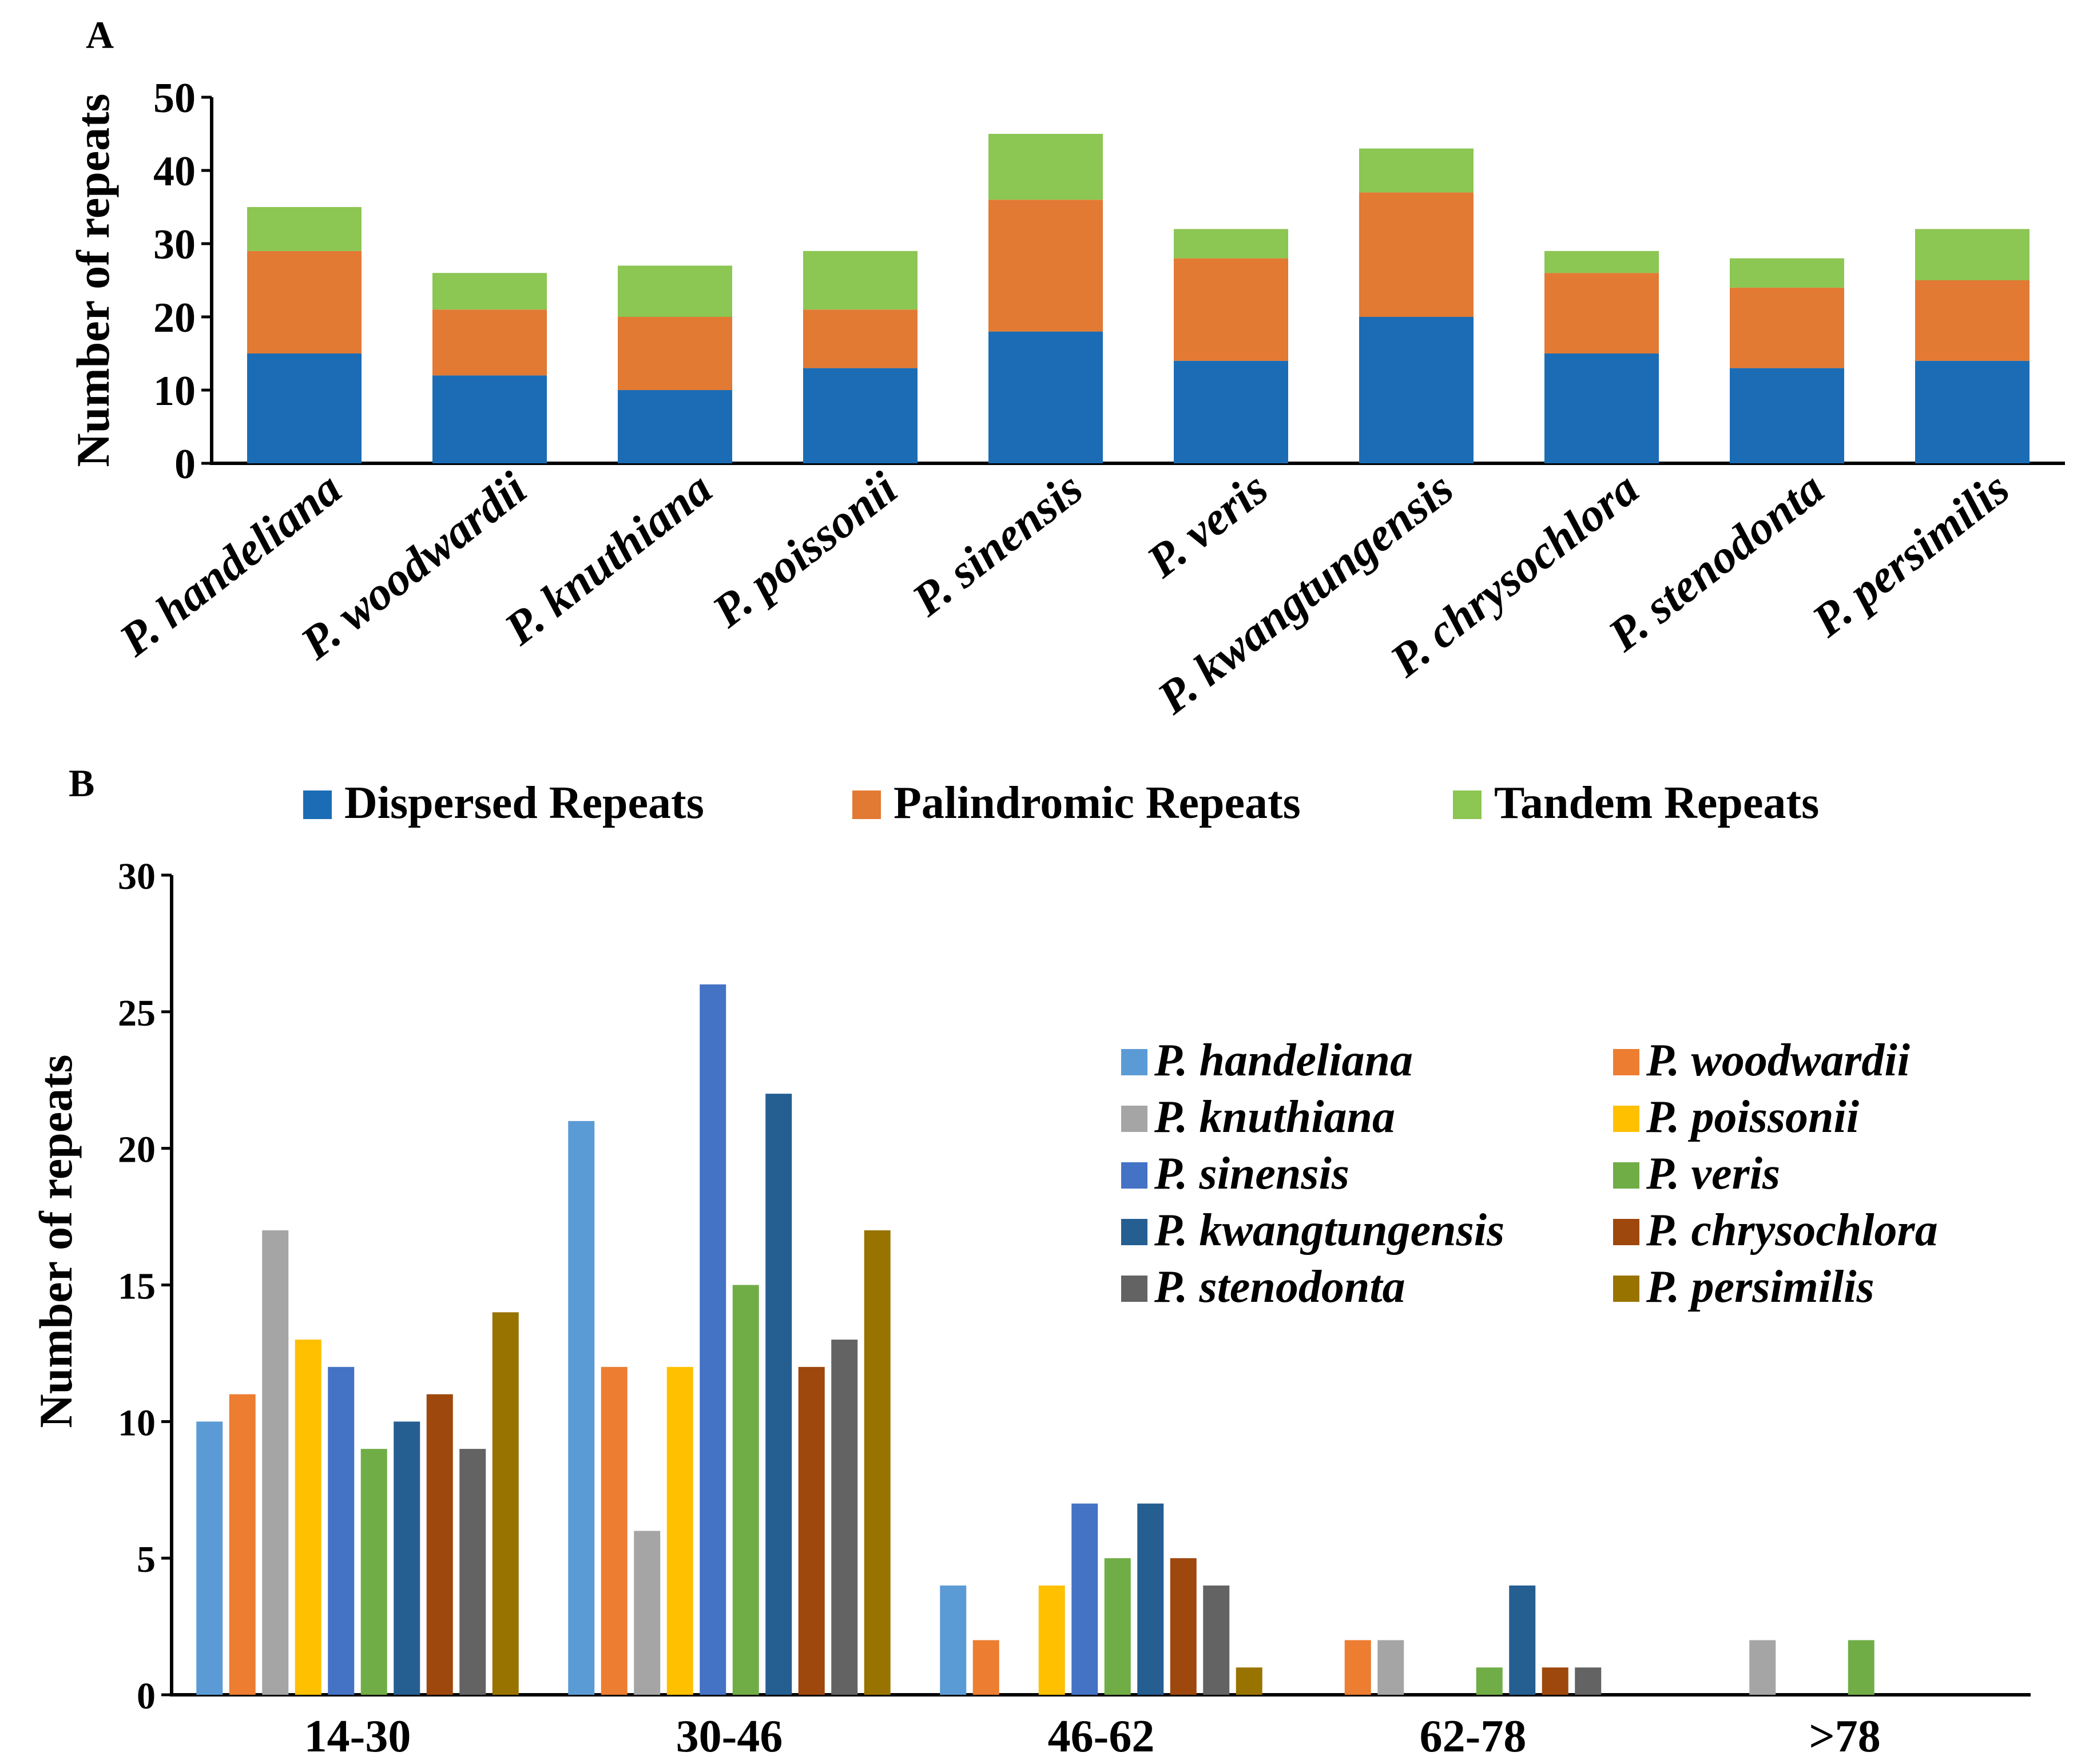 This screenshot has width=2089, height=1764. I want to click on legend-b-label: P. woodwardii, so click(1778, 1060).